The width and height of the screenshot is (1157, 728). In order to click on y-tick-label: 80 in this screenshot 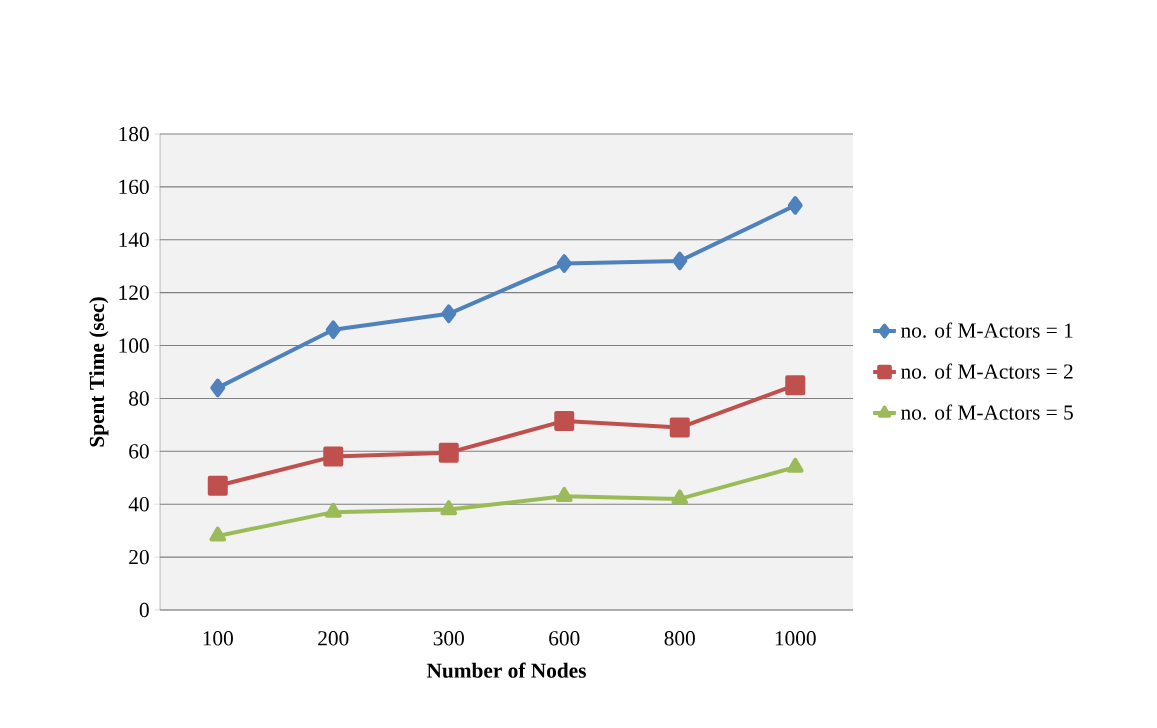, I will do `click(139, 398)`.